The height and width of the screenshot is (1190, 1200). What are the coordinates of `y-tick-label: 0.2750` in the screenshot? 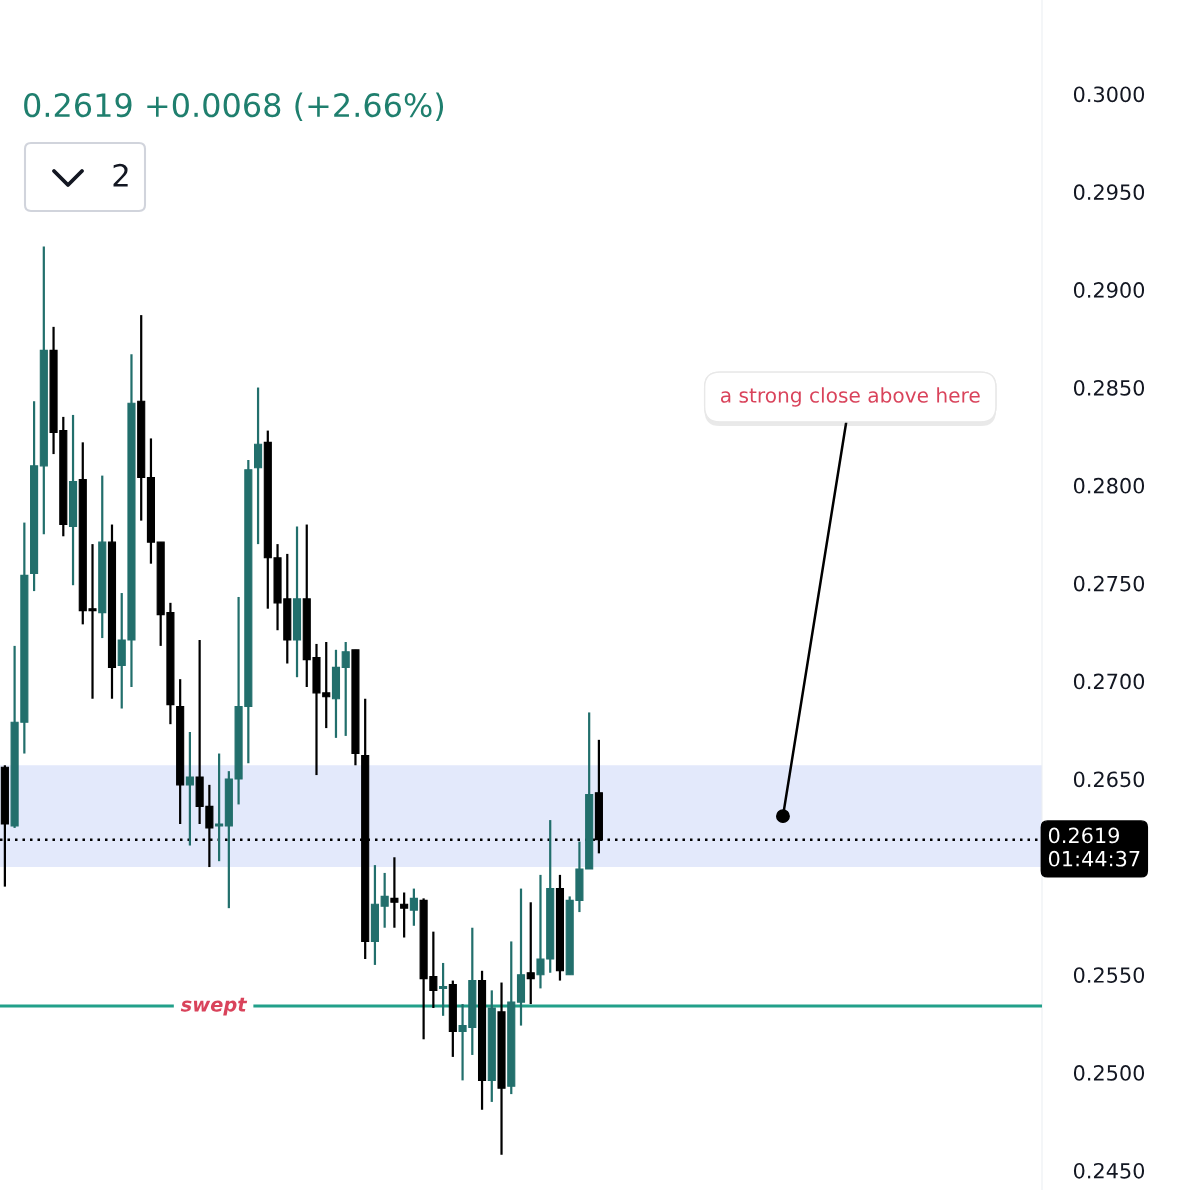 It's located at (1109, 583).